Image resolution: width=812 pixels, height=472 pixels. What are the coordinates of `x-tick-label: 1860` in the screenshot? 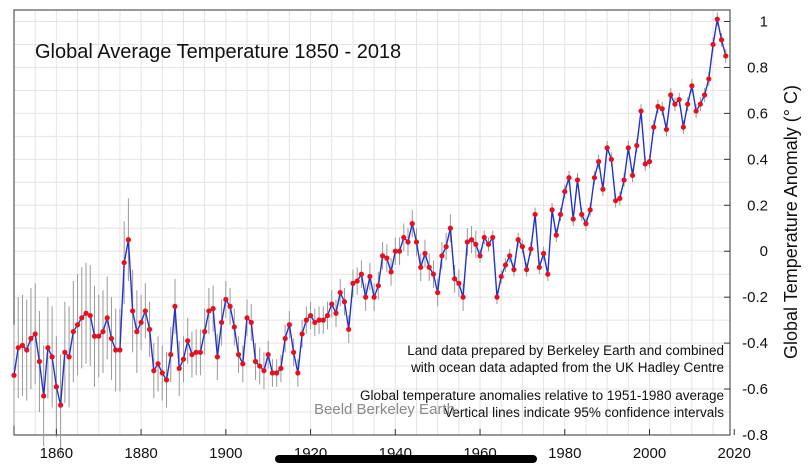 It's located at (56, 453).